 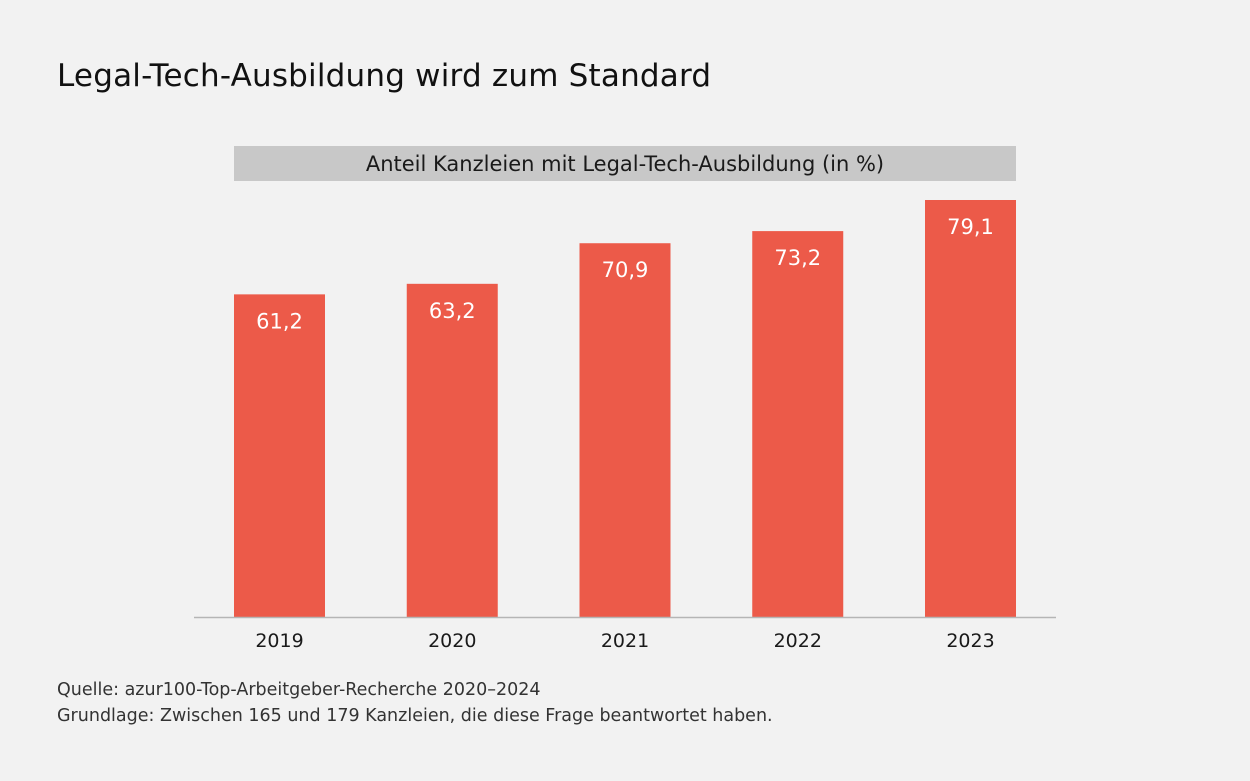 I want to click on bar-value-label-2023: 79,1, so click(x=970, y=227).